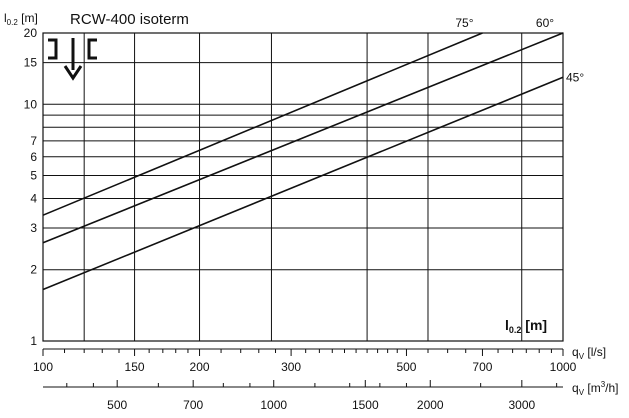  Describe the element at coordinates (33, 176) in the screenshot. I see `y-tick-label: 5` at that location.